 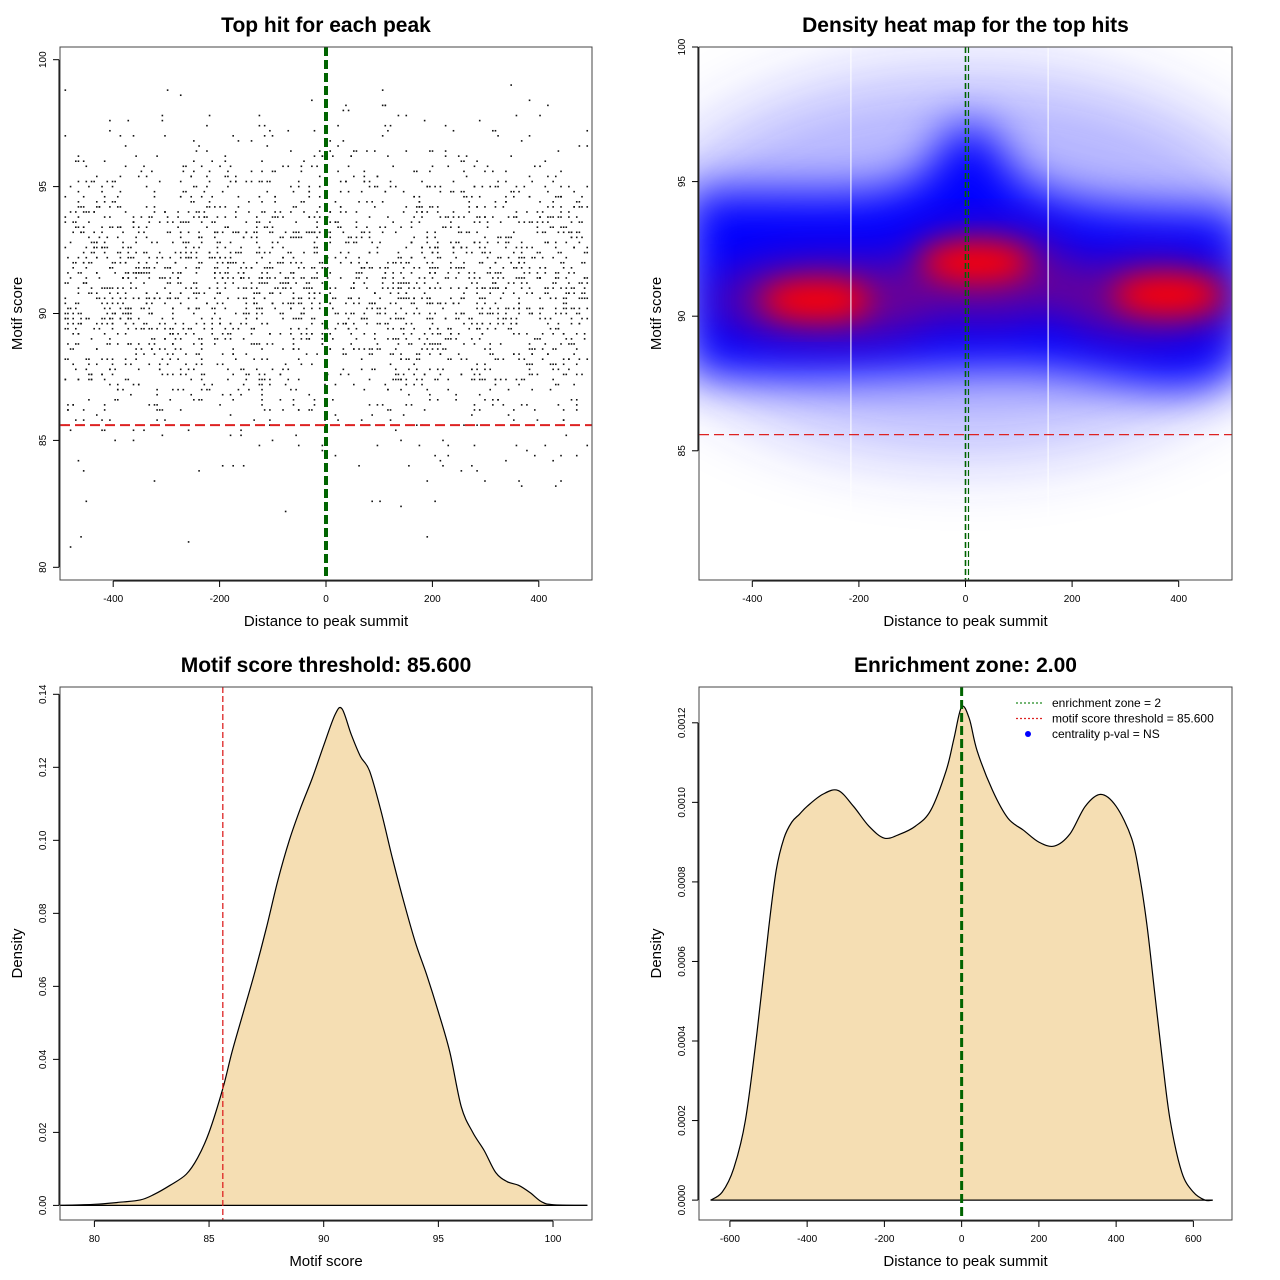 What do you see at coordinates (43, 1132) in the screenshot?
I see `y-tick-label: 0.02` at bounding box center [43, 1132].